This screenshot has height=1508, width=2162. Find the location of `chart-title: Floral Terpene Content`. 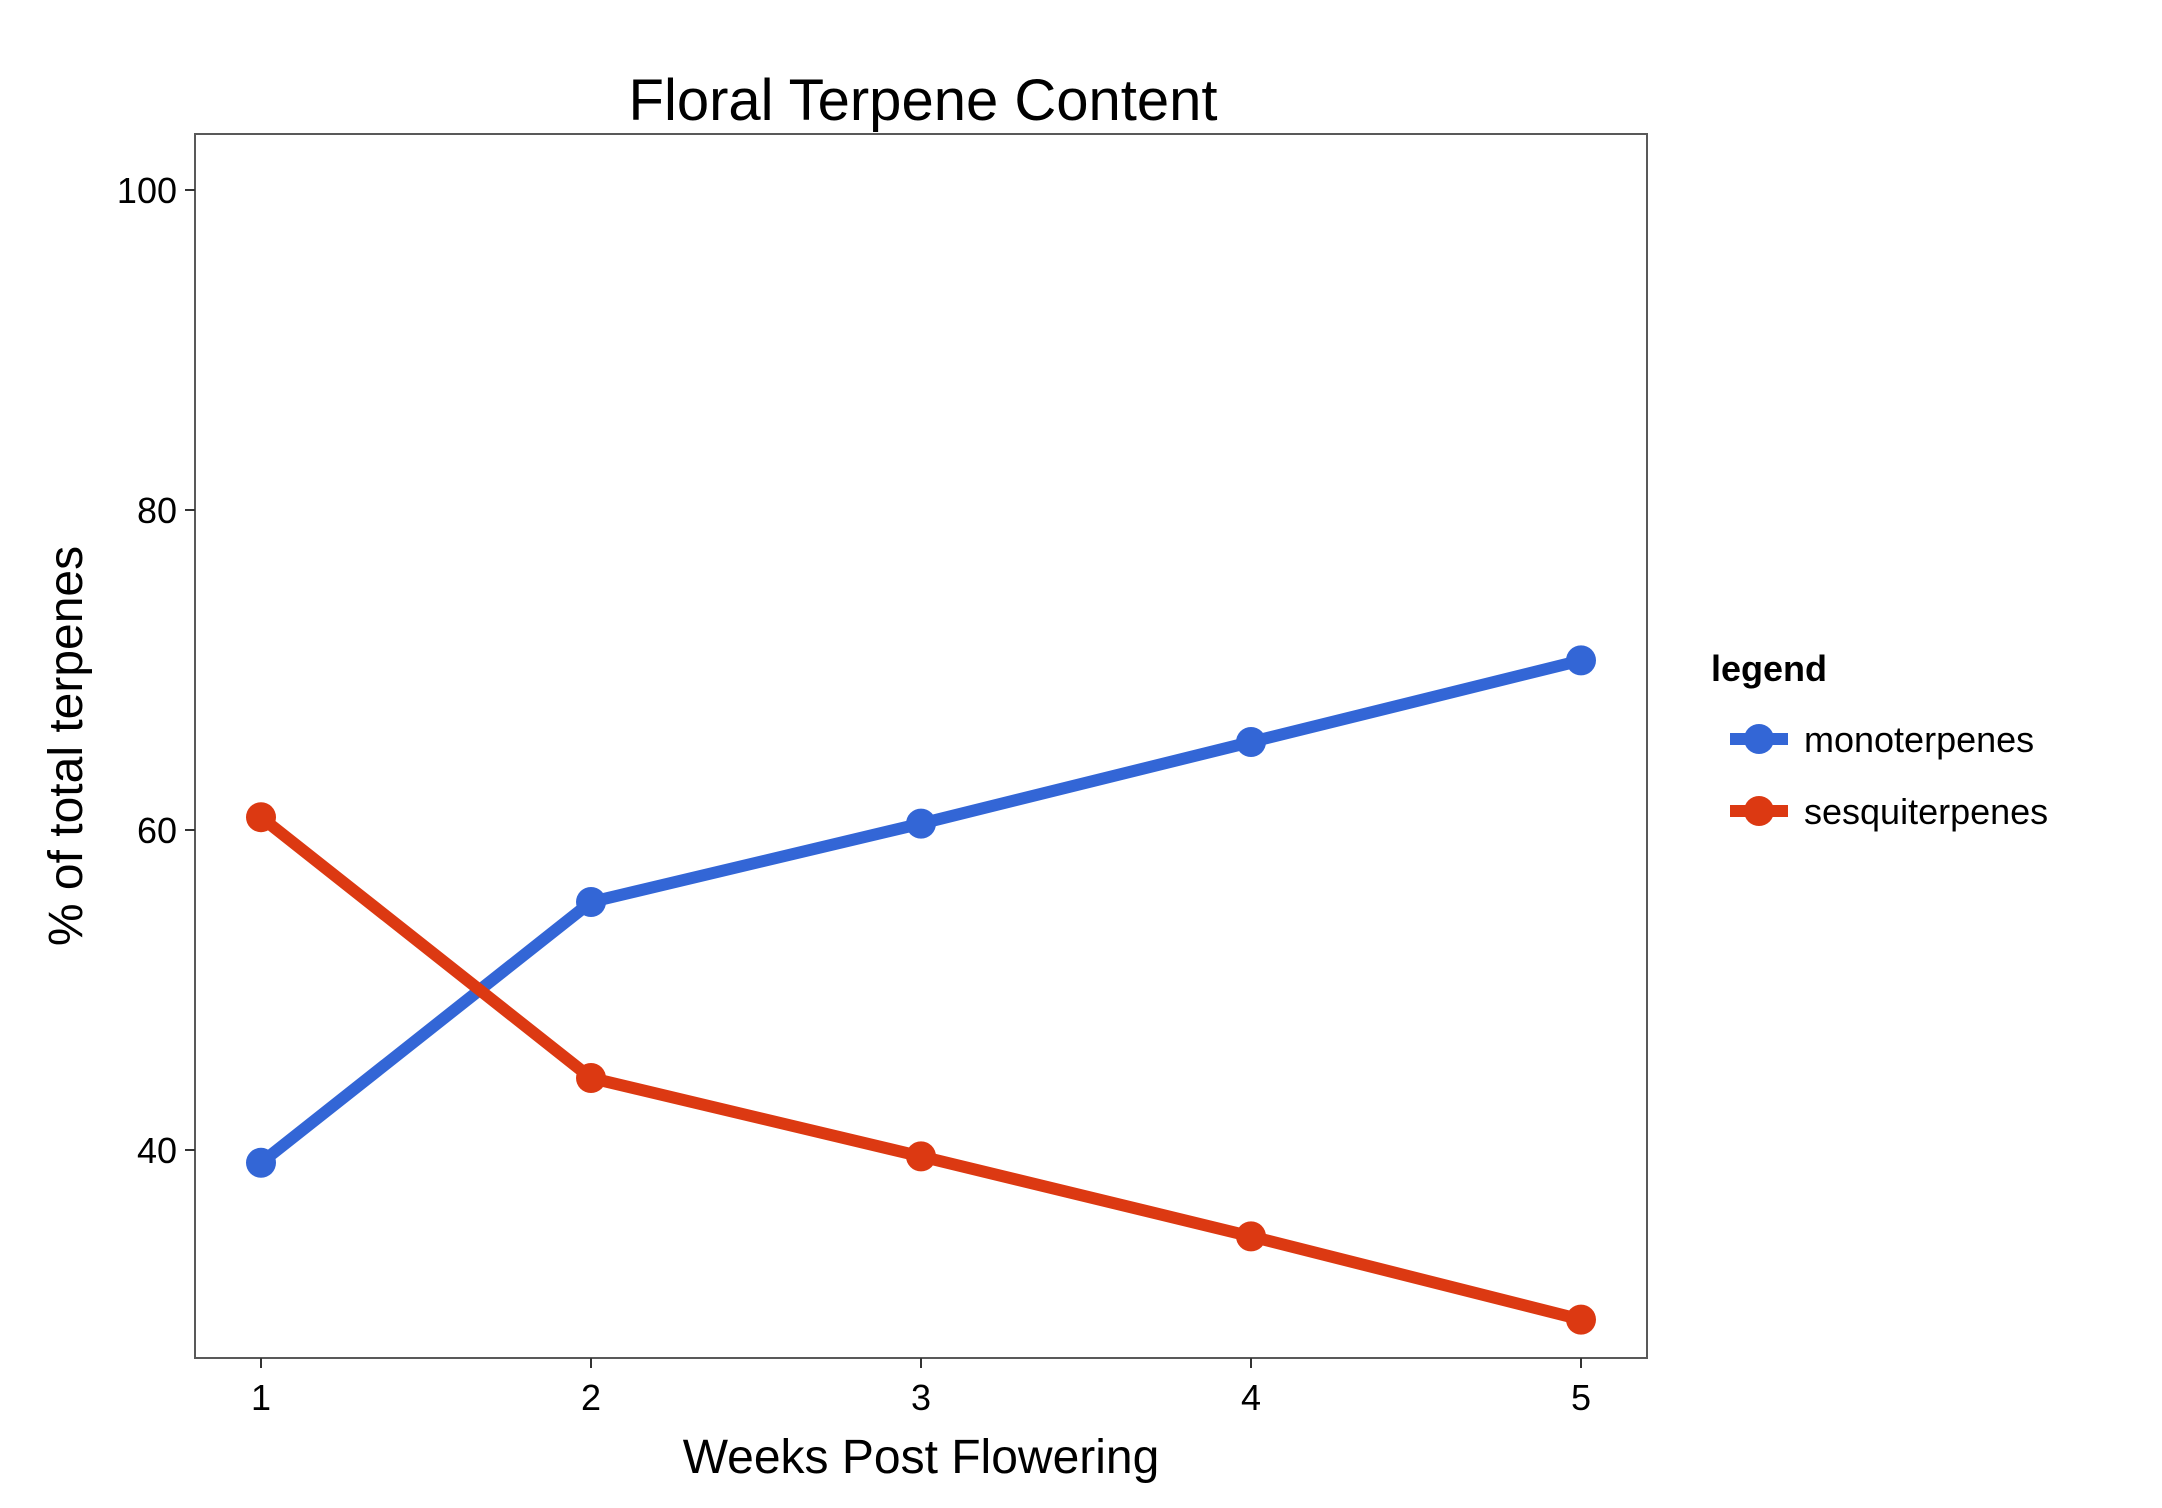

chart-title: Floral Terpene Content is located at coordinates (923, 100).